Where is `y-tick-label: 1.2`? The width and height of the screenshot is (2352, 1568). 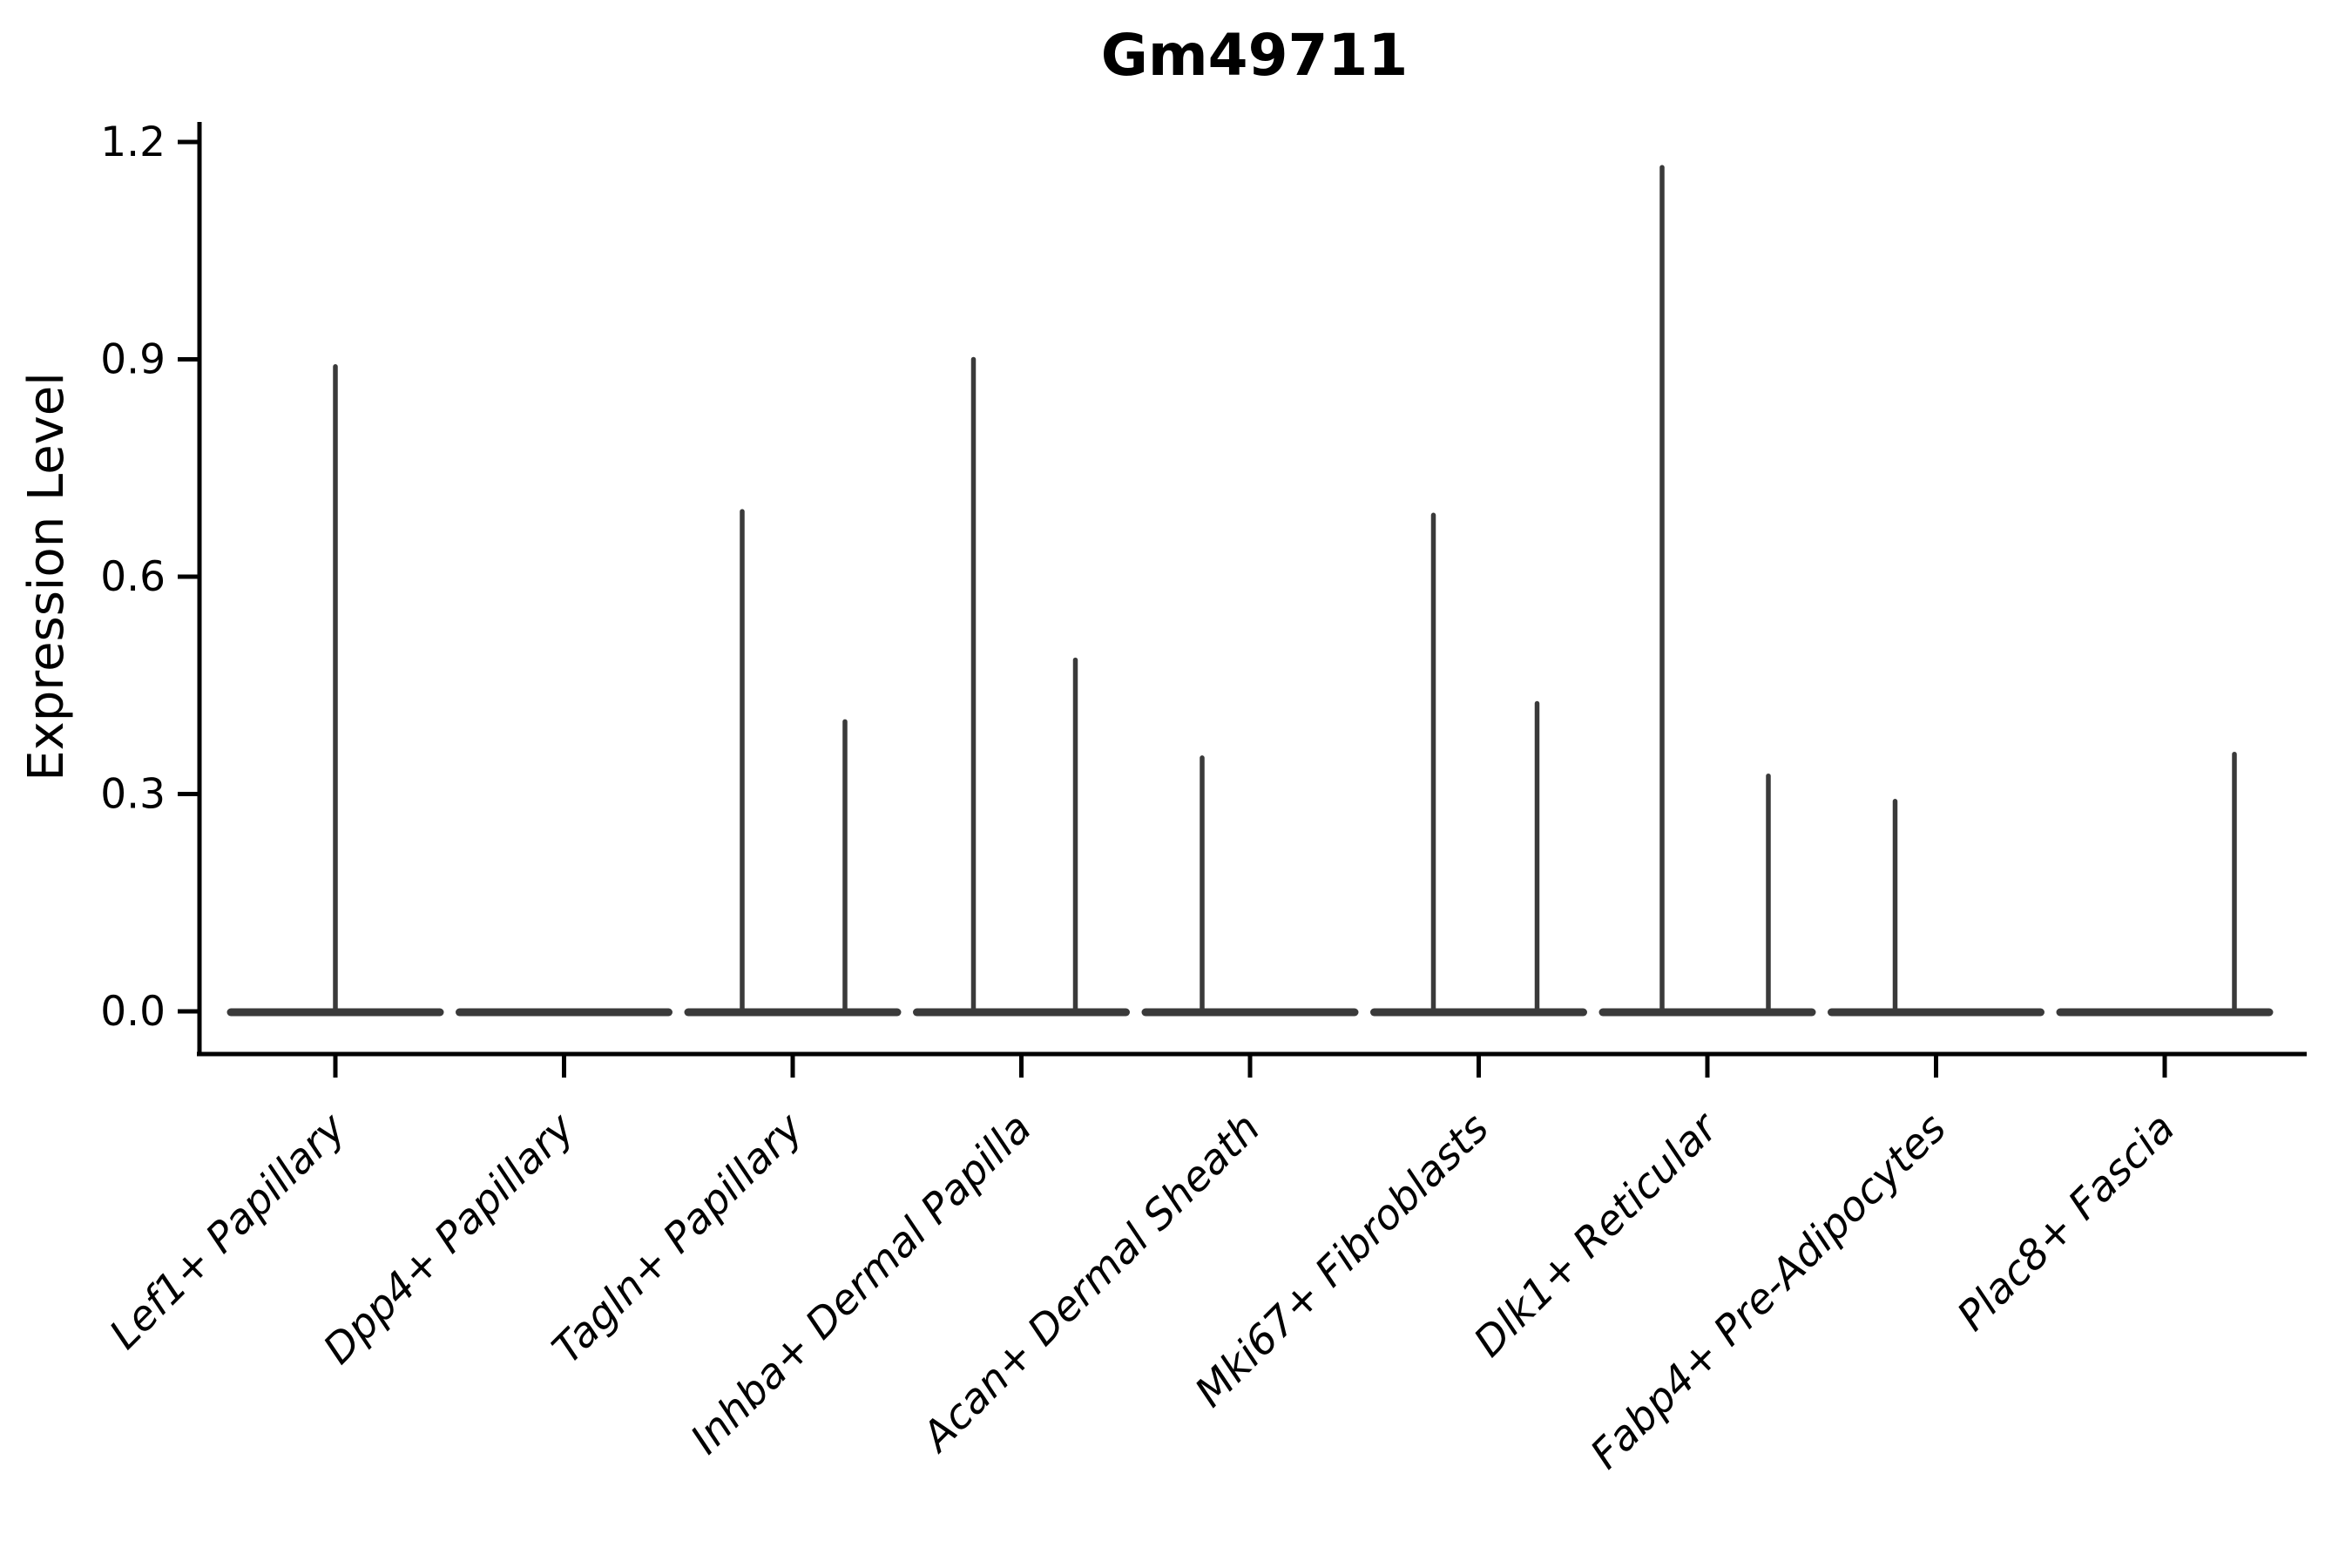
y-tick-label: 1.2 is located at coordinates (133, 142).